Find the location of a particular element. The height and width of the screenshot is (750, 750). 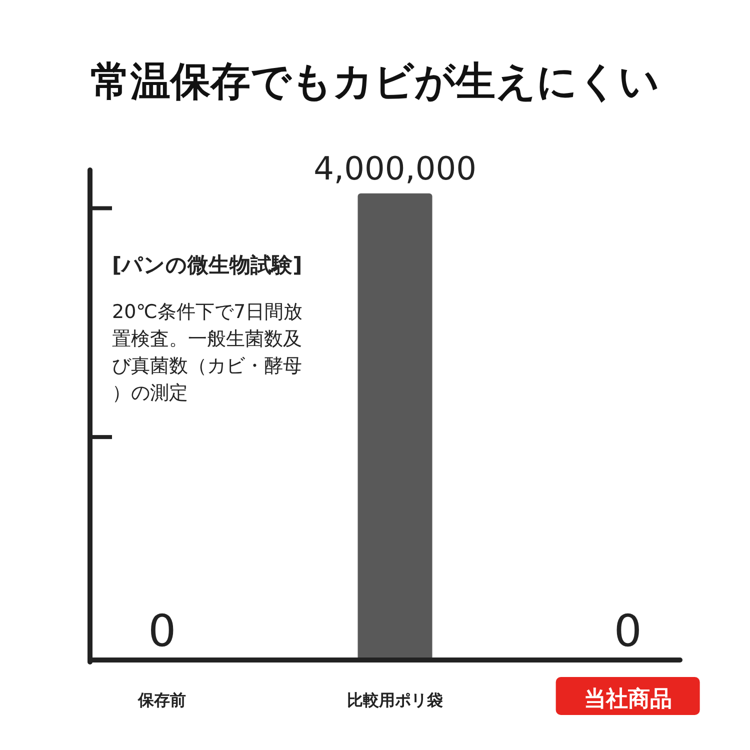

data-label: 4,000,000 is located at coordinates (395, 168).